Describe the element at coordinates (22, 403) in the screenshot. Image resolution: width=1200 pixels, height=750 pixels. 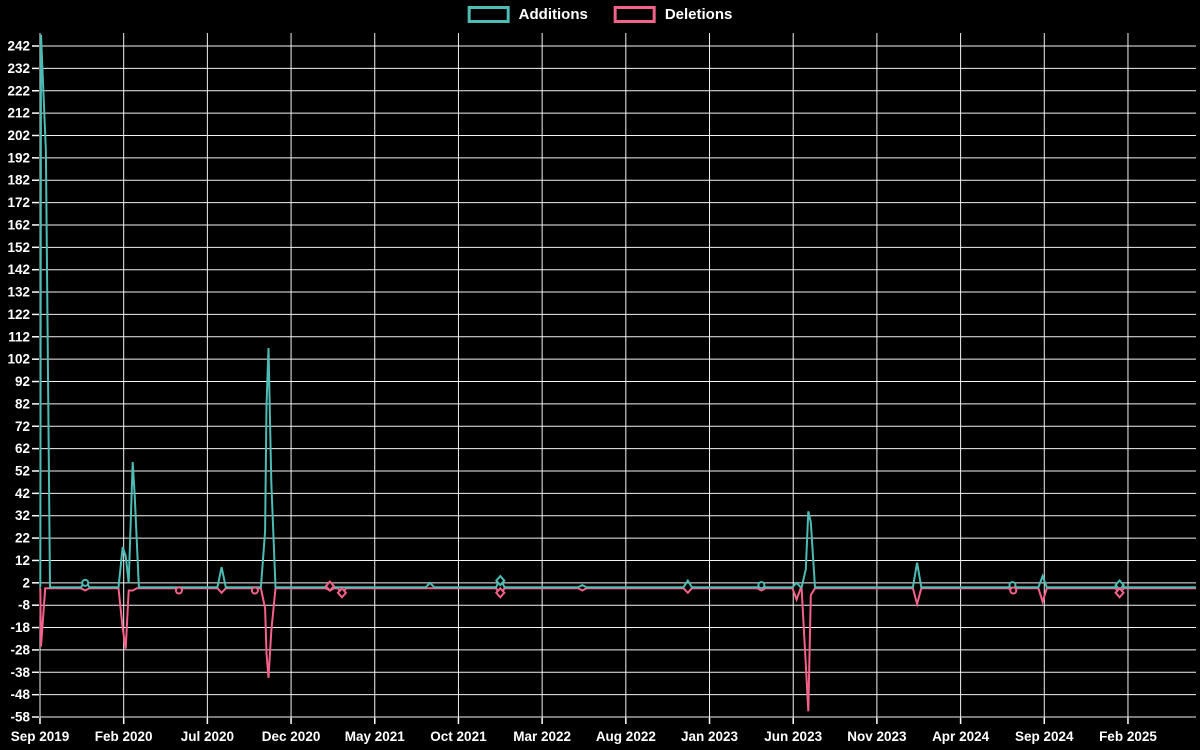
I see `y-tick-label: 82` at that location.